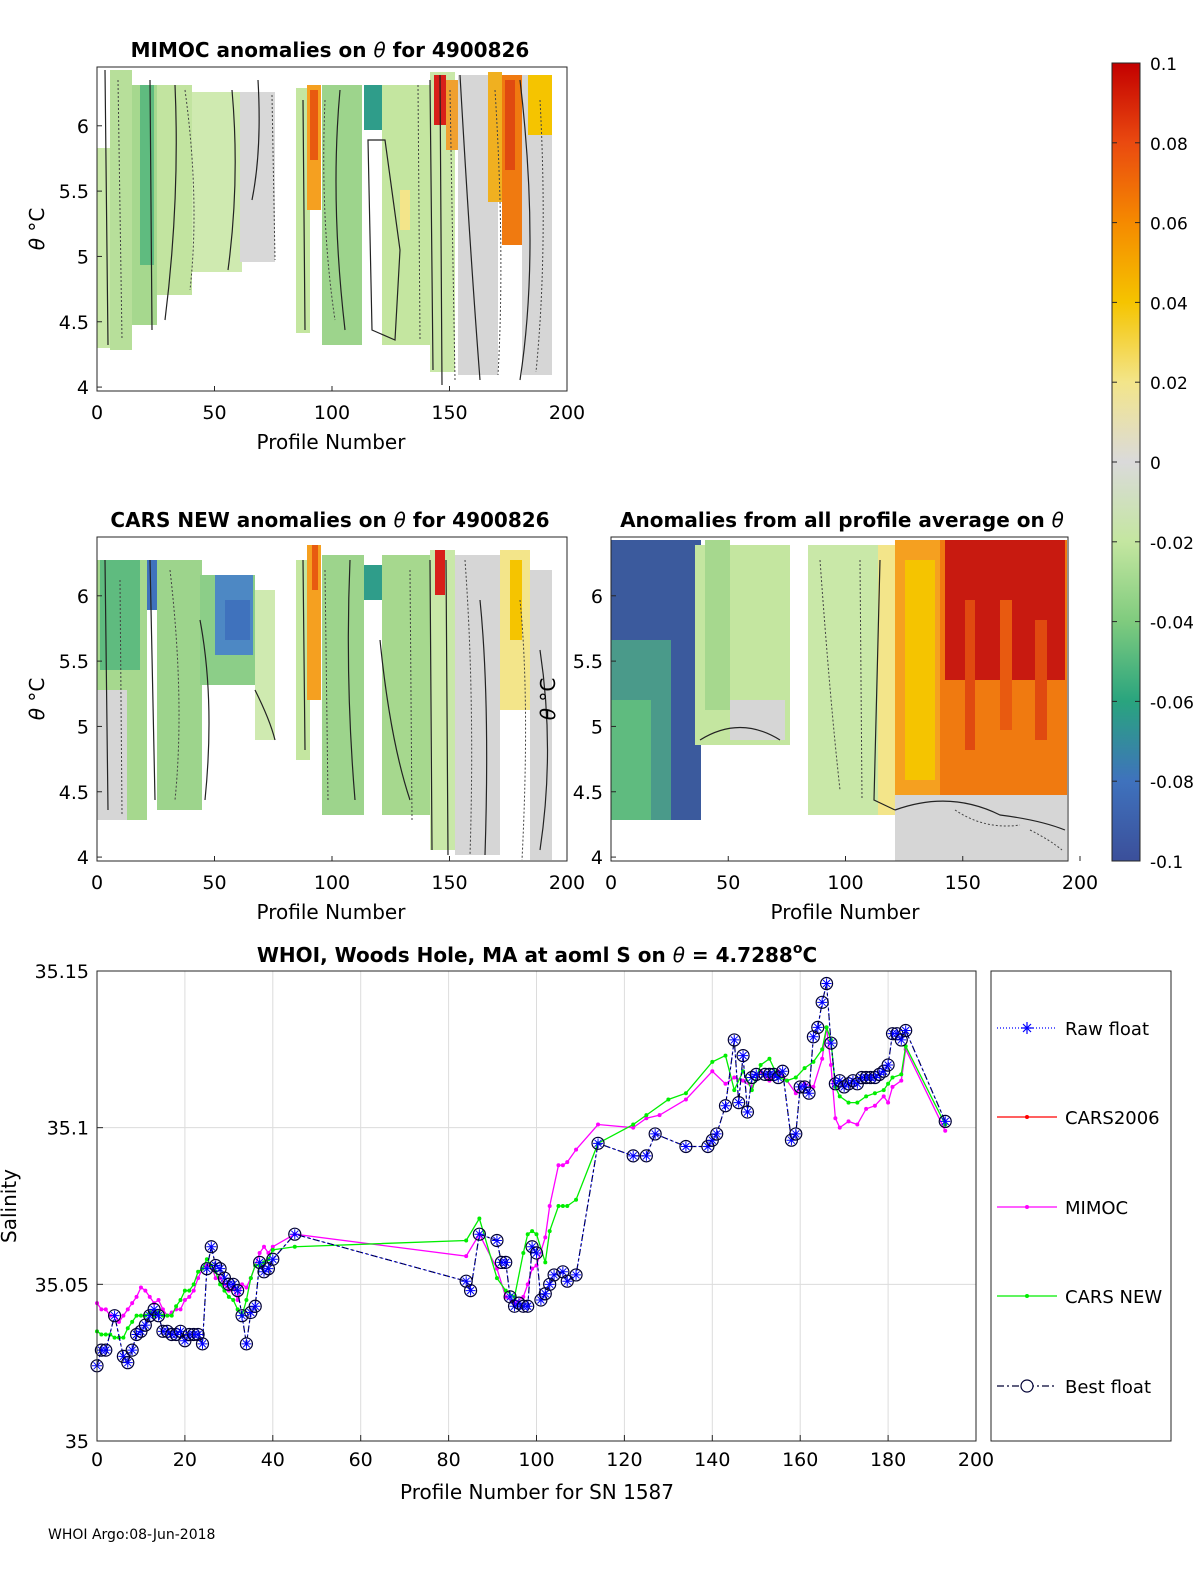 The width and height of the screenshot is (1200, 1575). I want to click on colorbar-tick-label: 0.1, so click(1163, 65).